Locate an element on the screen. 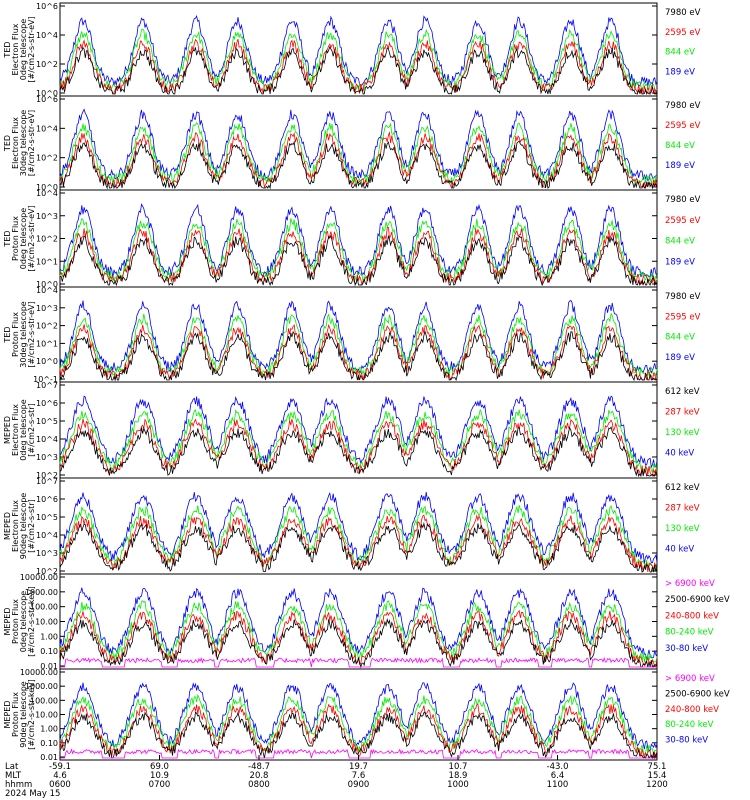 The width and height of the screenshot is (750, 800). ytick-label: 0.10 is located at coordinates (49, 651).